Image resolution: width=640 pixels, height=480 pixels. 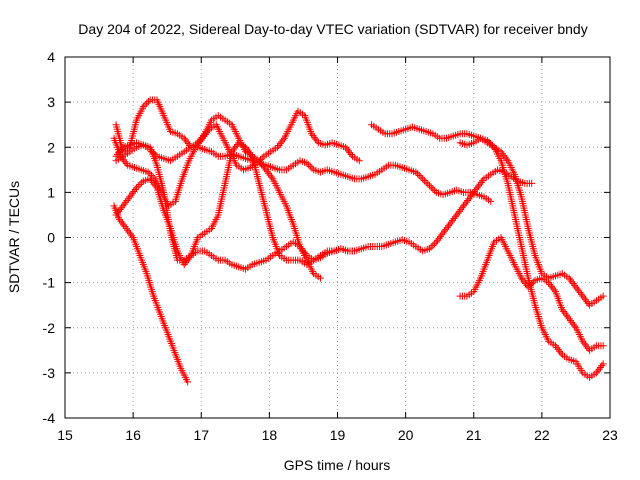 I want to click on x-axis-label: GPS time / hours, so click(x=337, y=465).